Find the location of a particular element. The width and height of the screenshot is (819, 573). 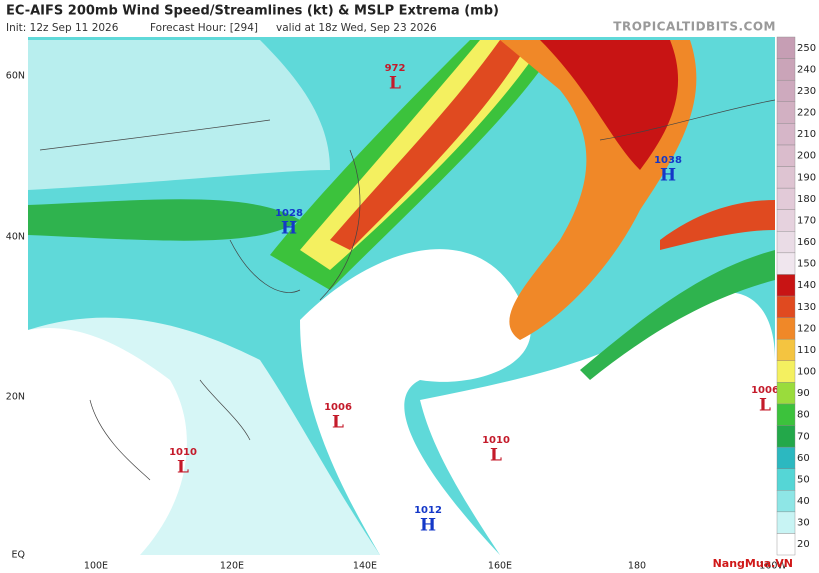

pressure-value: 1028 is located at coordinates (289, 213).